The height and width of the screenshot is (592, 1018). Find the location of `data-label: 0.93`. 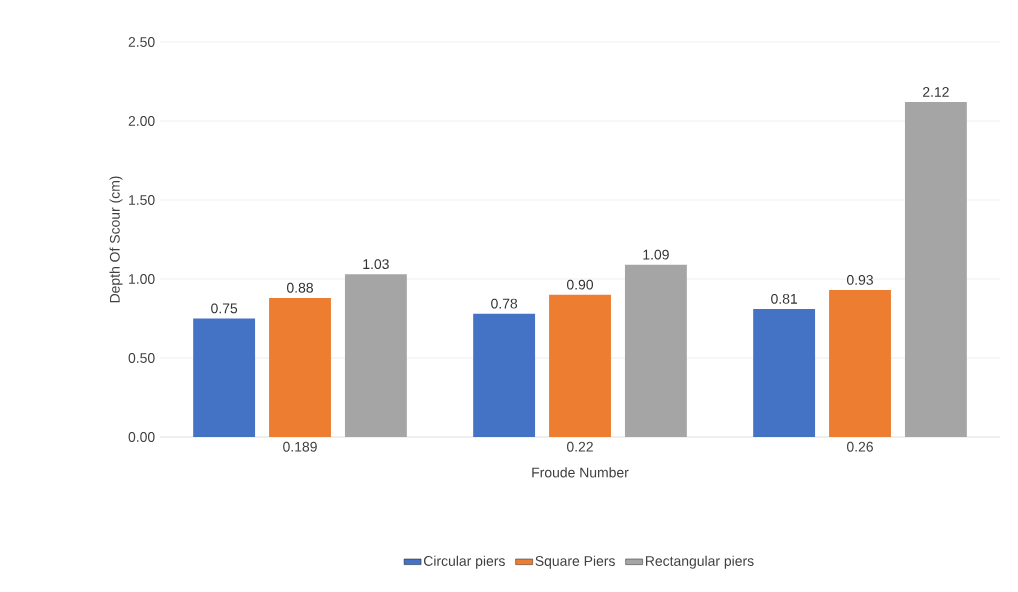

data-label: 0.93 is located at coordinates (859, 279).